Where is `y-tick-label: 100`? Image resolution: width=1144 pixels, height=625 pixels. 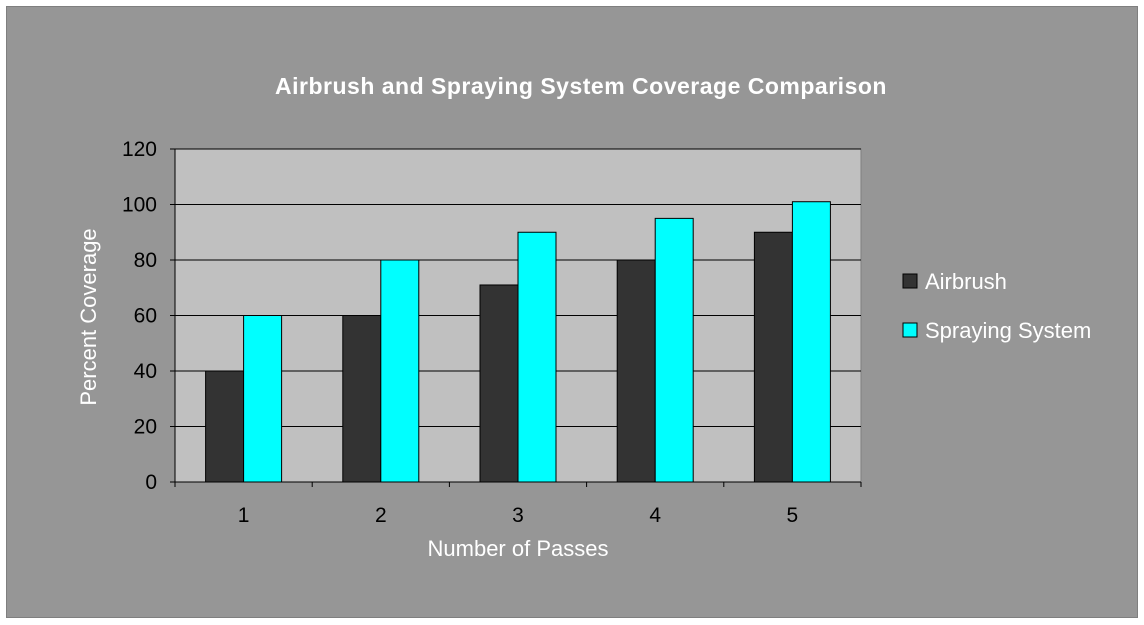
y-tick-label: 100 is located at coordinates (139, 205).